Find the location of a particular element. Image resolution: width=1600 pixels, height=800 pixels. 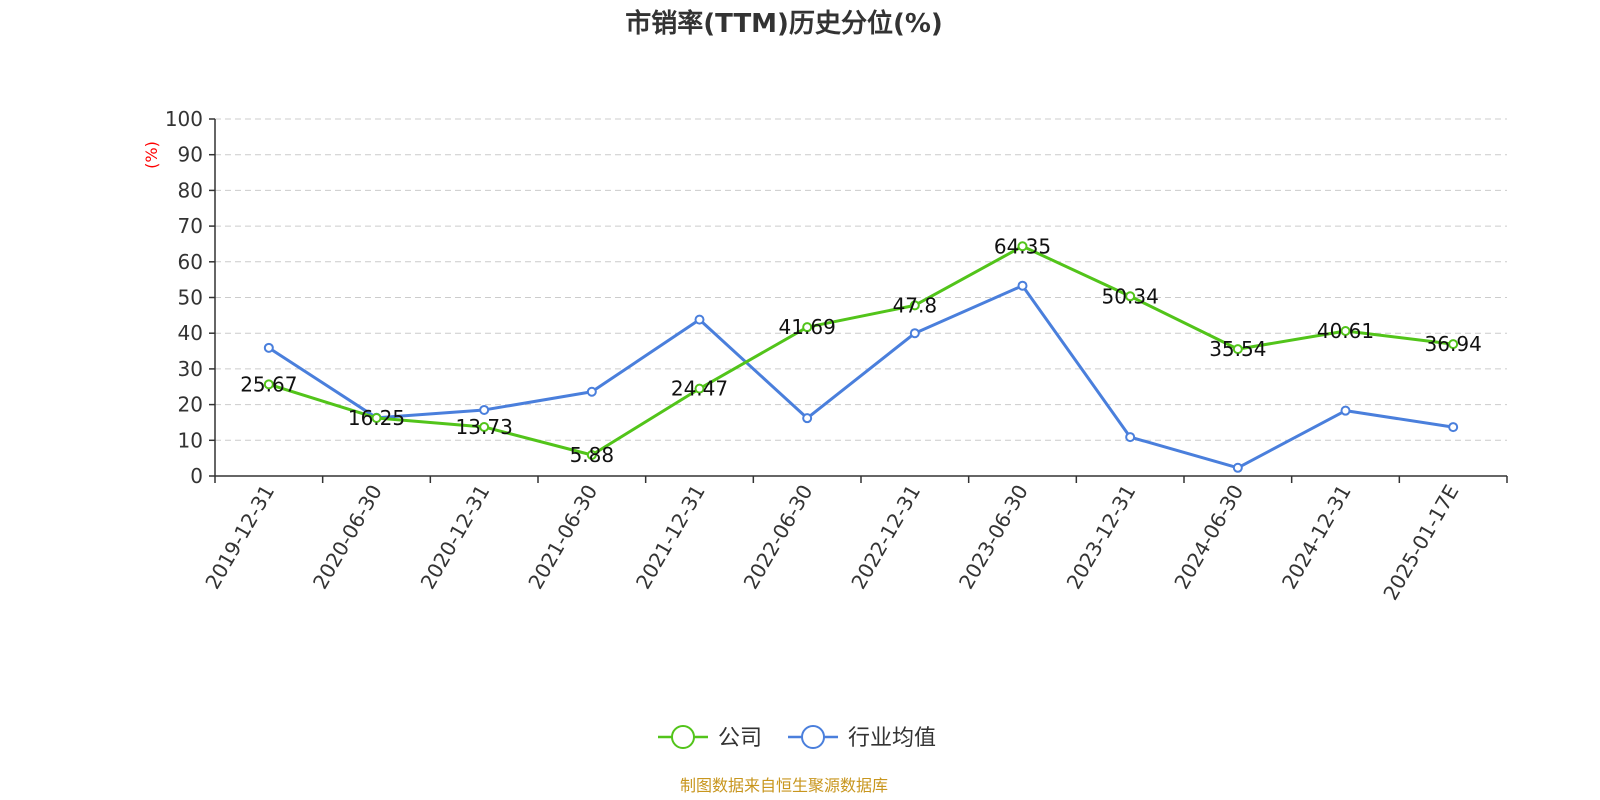

source-note: 制图数据来自恒生聚源数据库 is located at coordinates (784, 785).